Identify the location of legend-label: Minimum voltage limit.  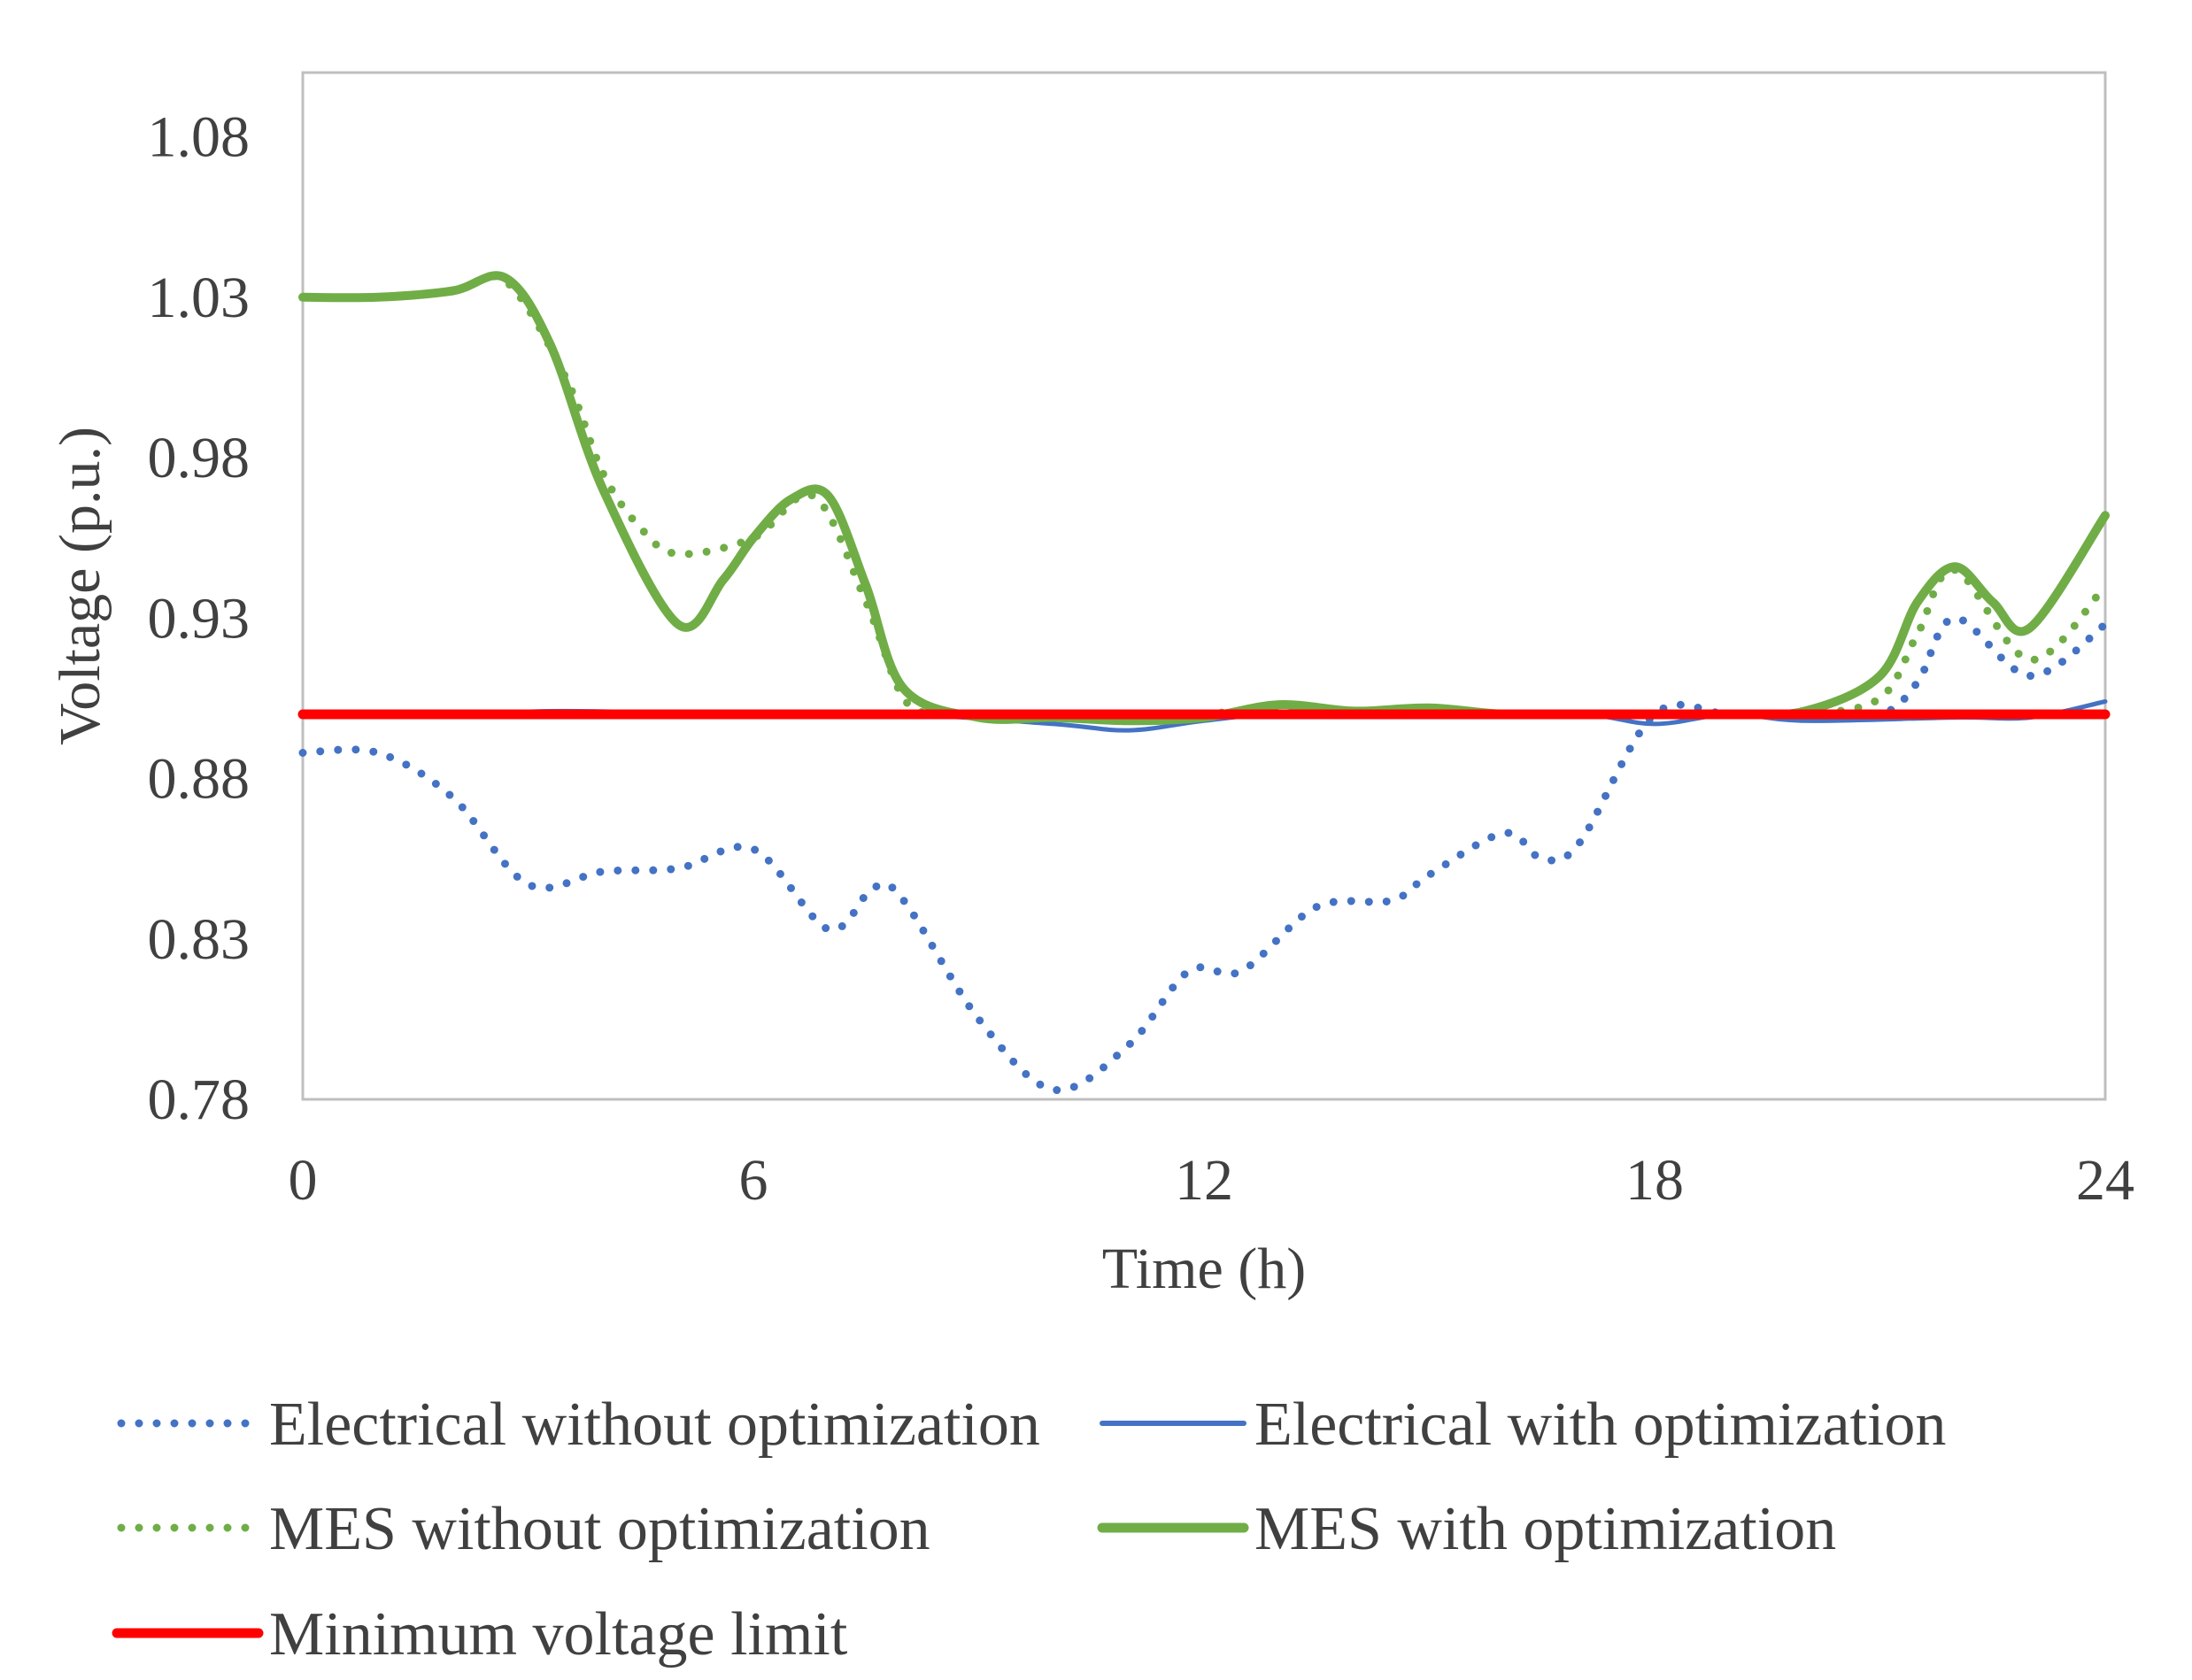
(558, 1634).